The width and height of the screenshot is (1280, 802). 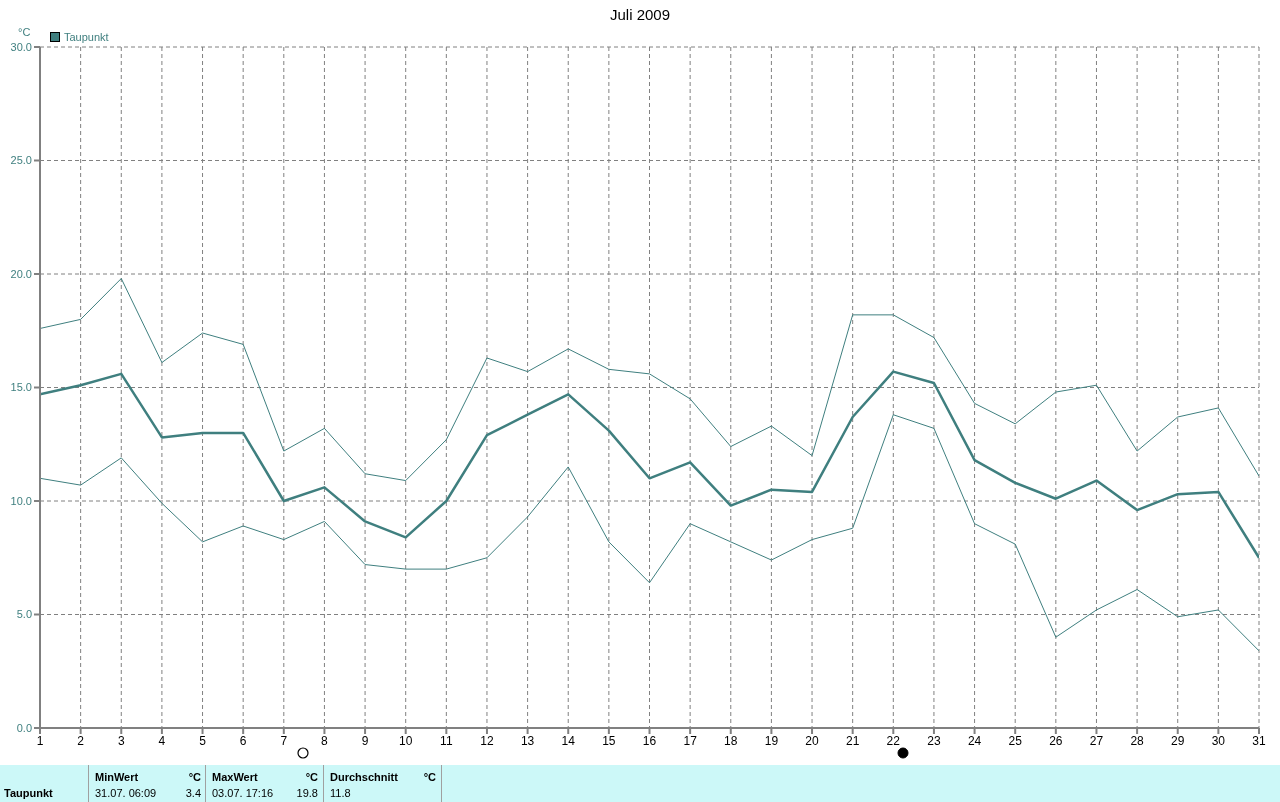 I want to click on x-tick-label: 26, so click(x=1056, y=740).